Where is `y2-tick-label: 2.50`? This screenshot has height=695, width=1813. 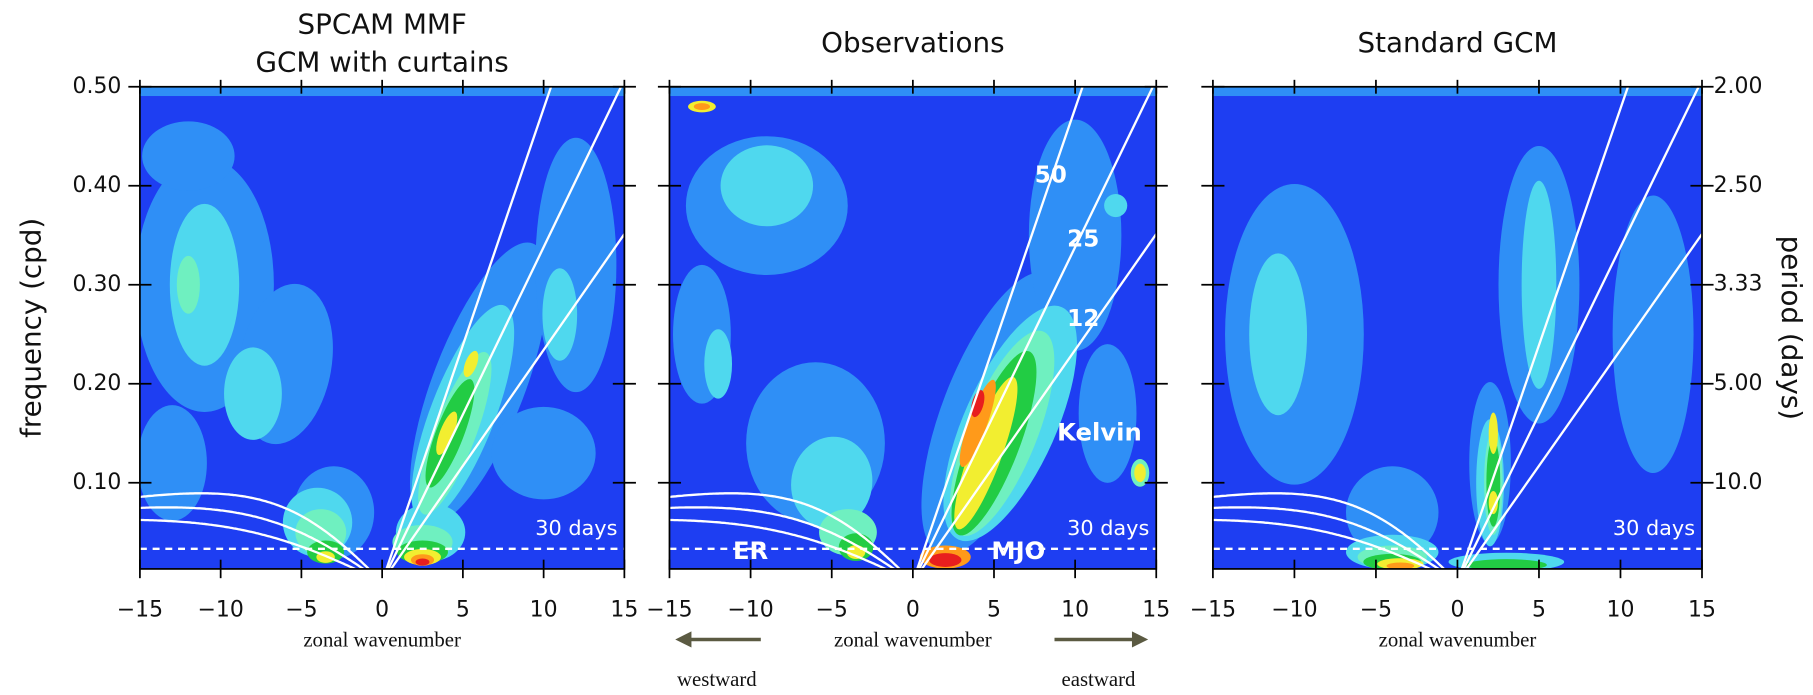 y2-tick-label: 2.50 is located at coordinates (1738, 185).